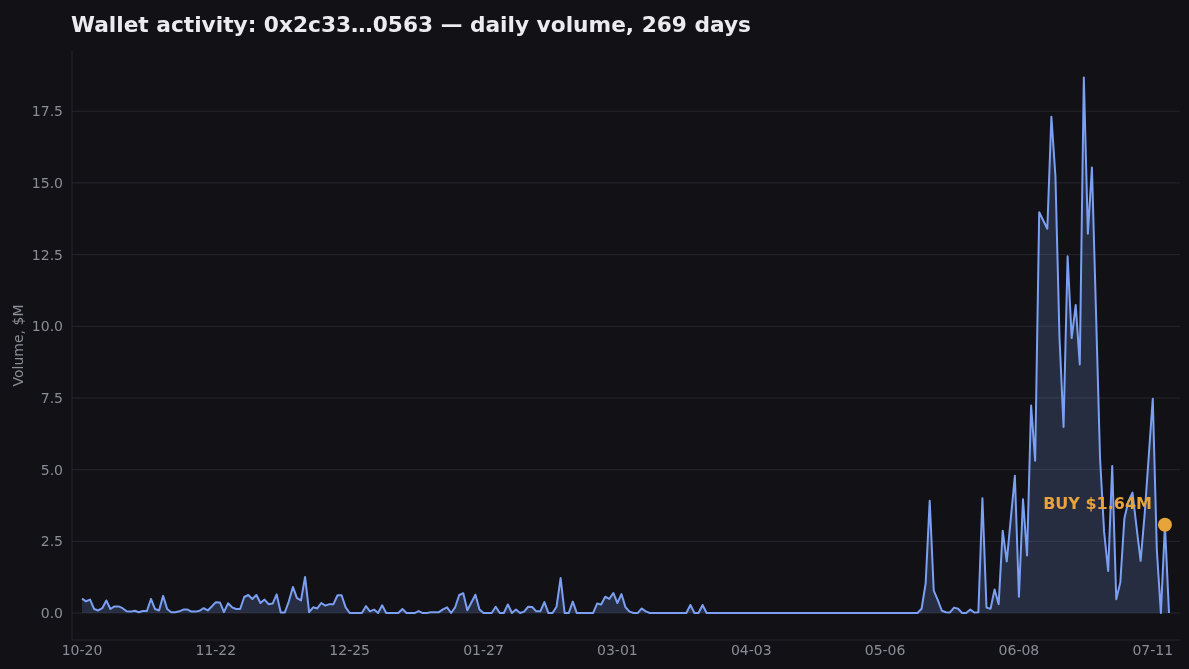 The height and width of the screenshot is (669, 1189). I want to click on x-tick-label: 11-22, so click(216, 649).